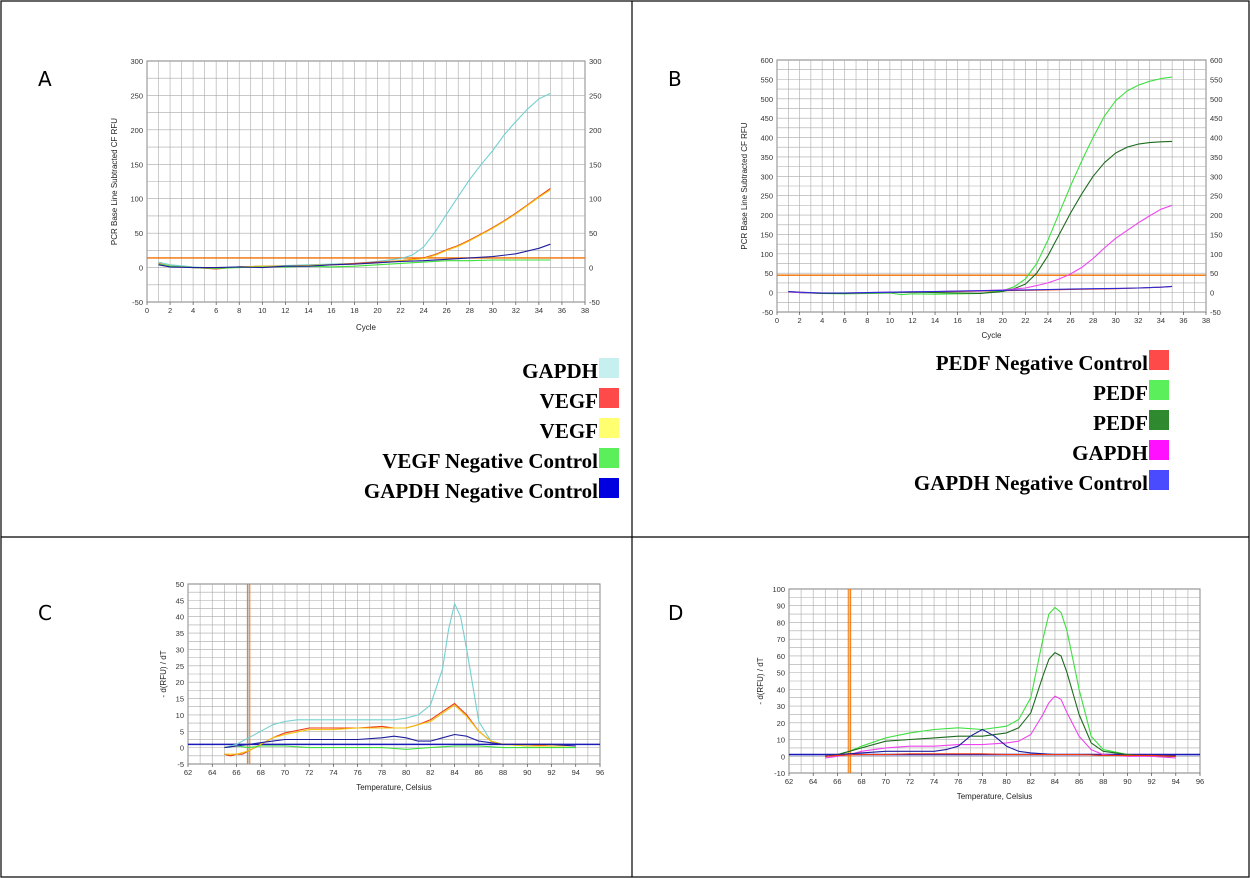 The width and height of the screenshot is (1250, 878). What do you see at coordinates (366, 327) in the screenshot?
I see `x-axis-label: Cycle` at bounding box center [366, 327].